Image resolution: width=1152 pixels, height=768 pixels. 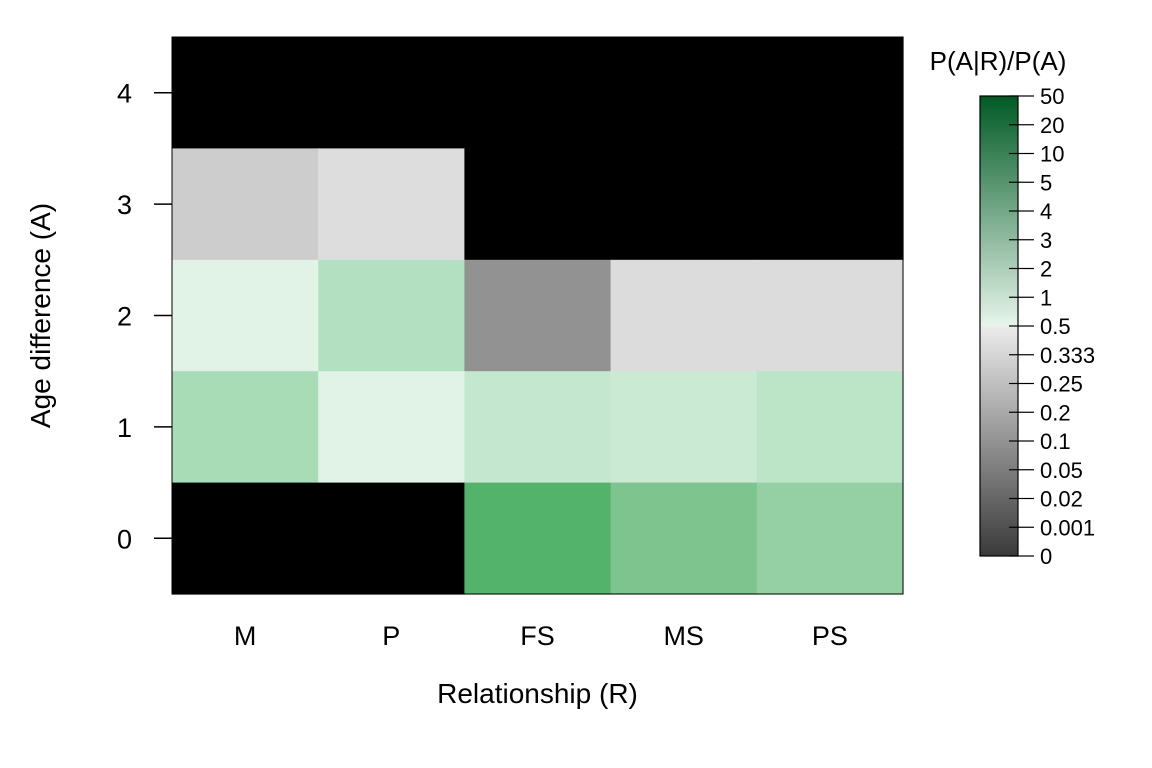 I want to click on legend-label-0.1: 0.1, so click(x=1055, y=441).